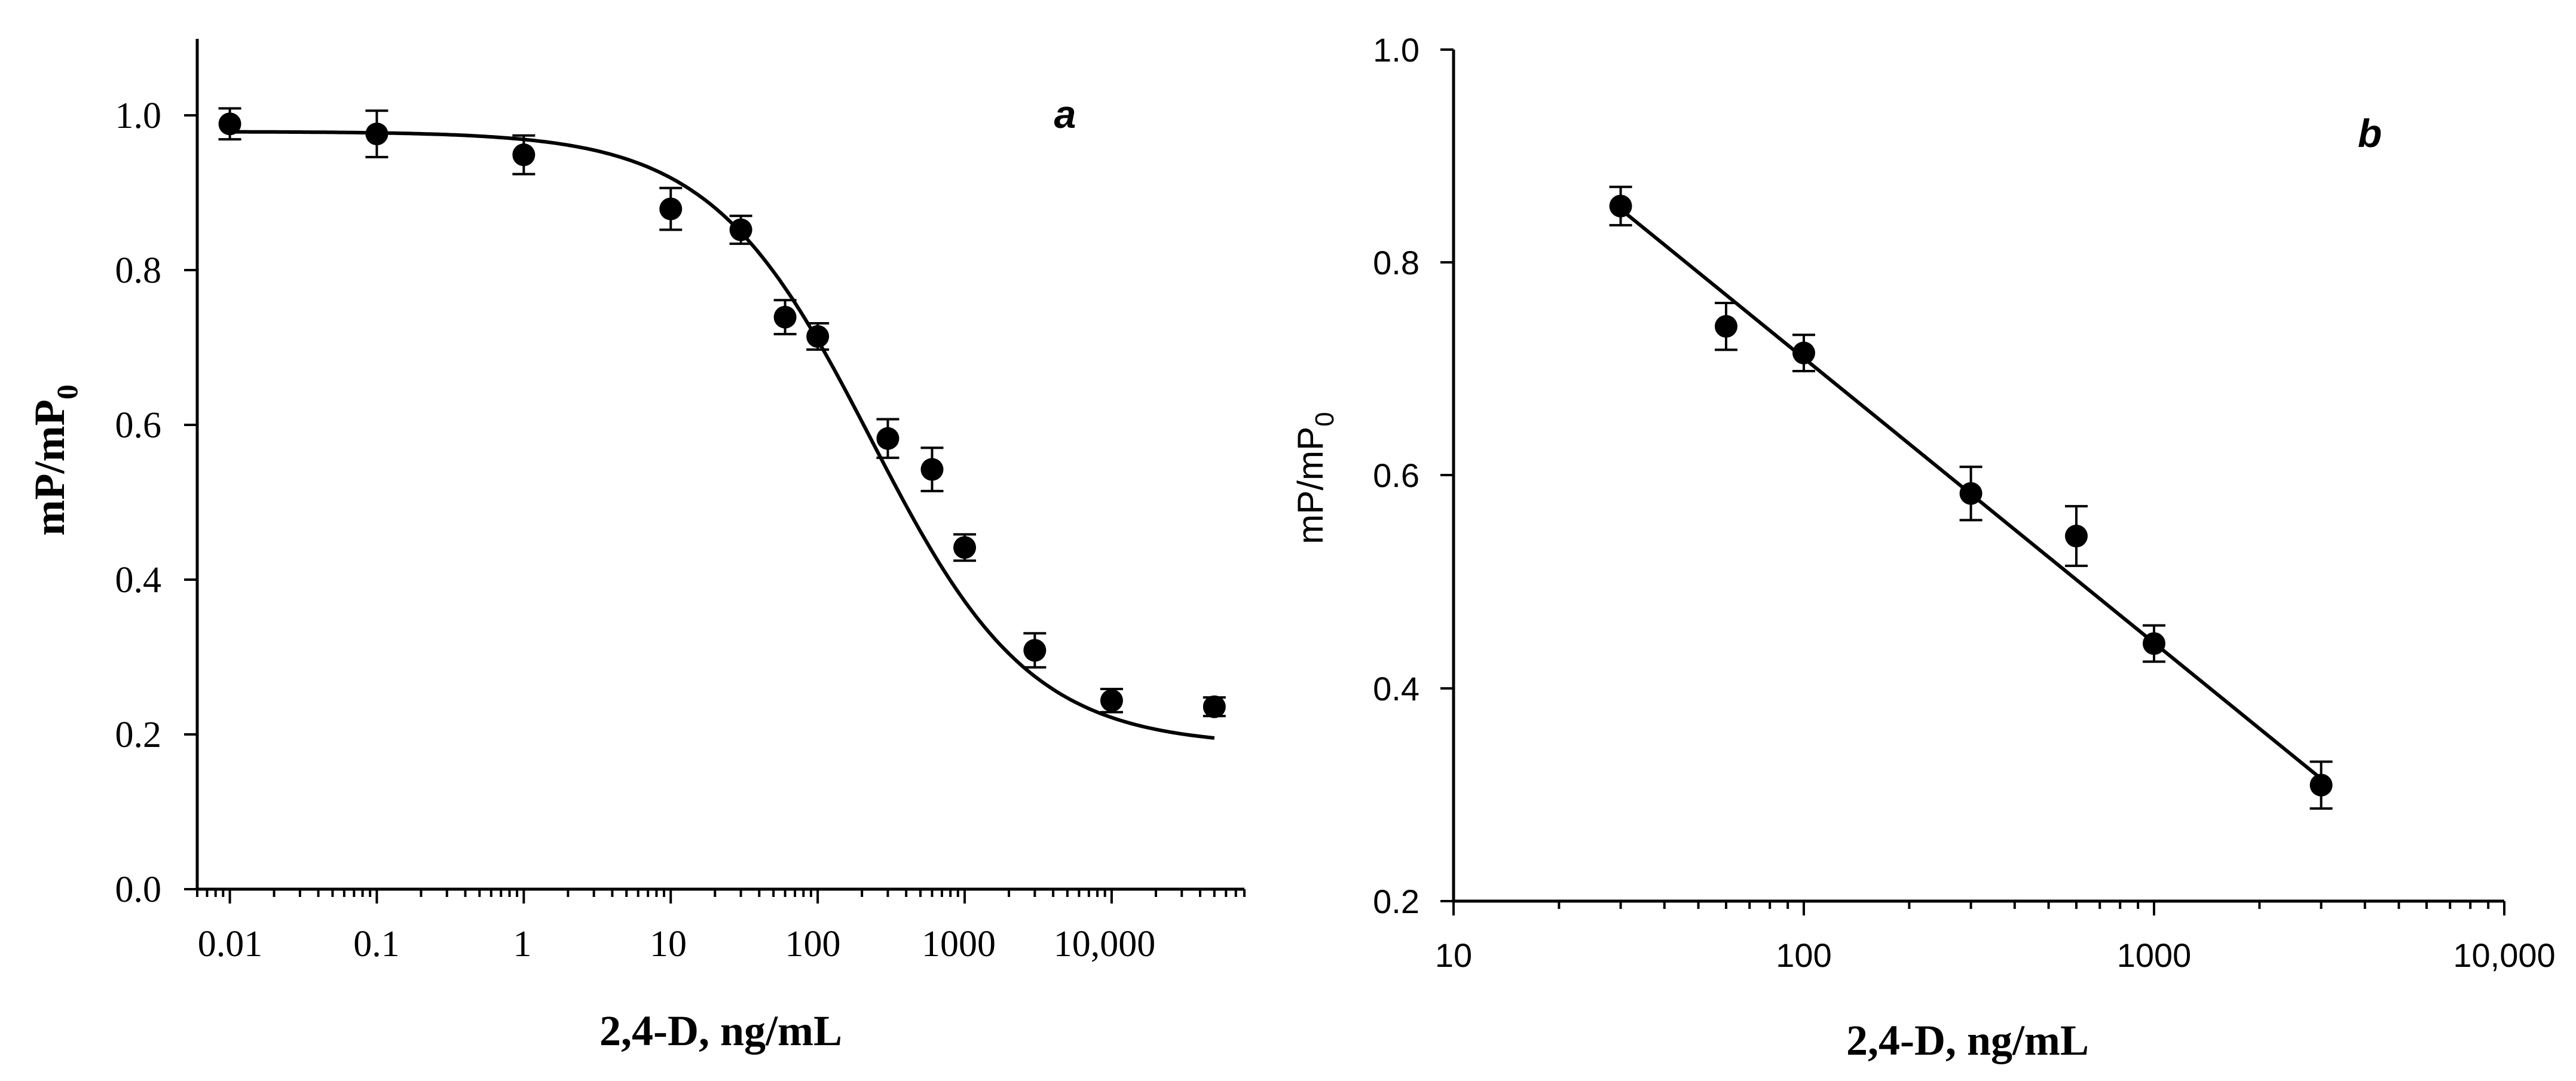 This screenshot has width=2576, height=1081. I want to click on panel-a-y-axis-title: mP/mP0, so click(55, 460).